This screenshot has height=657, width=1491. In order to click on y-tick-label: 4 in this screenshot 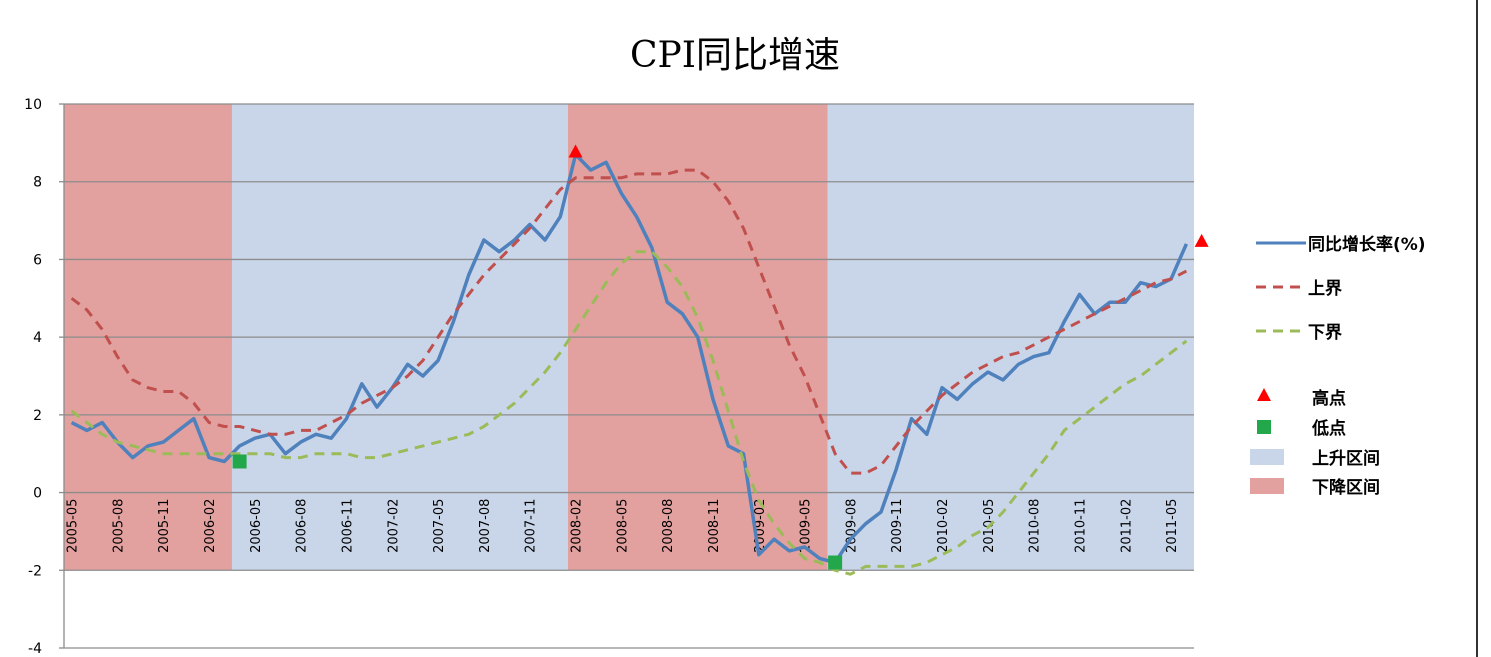, I will do `click(37, 338)`.